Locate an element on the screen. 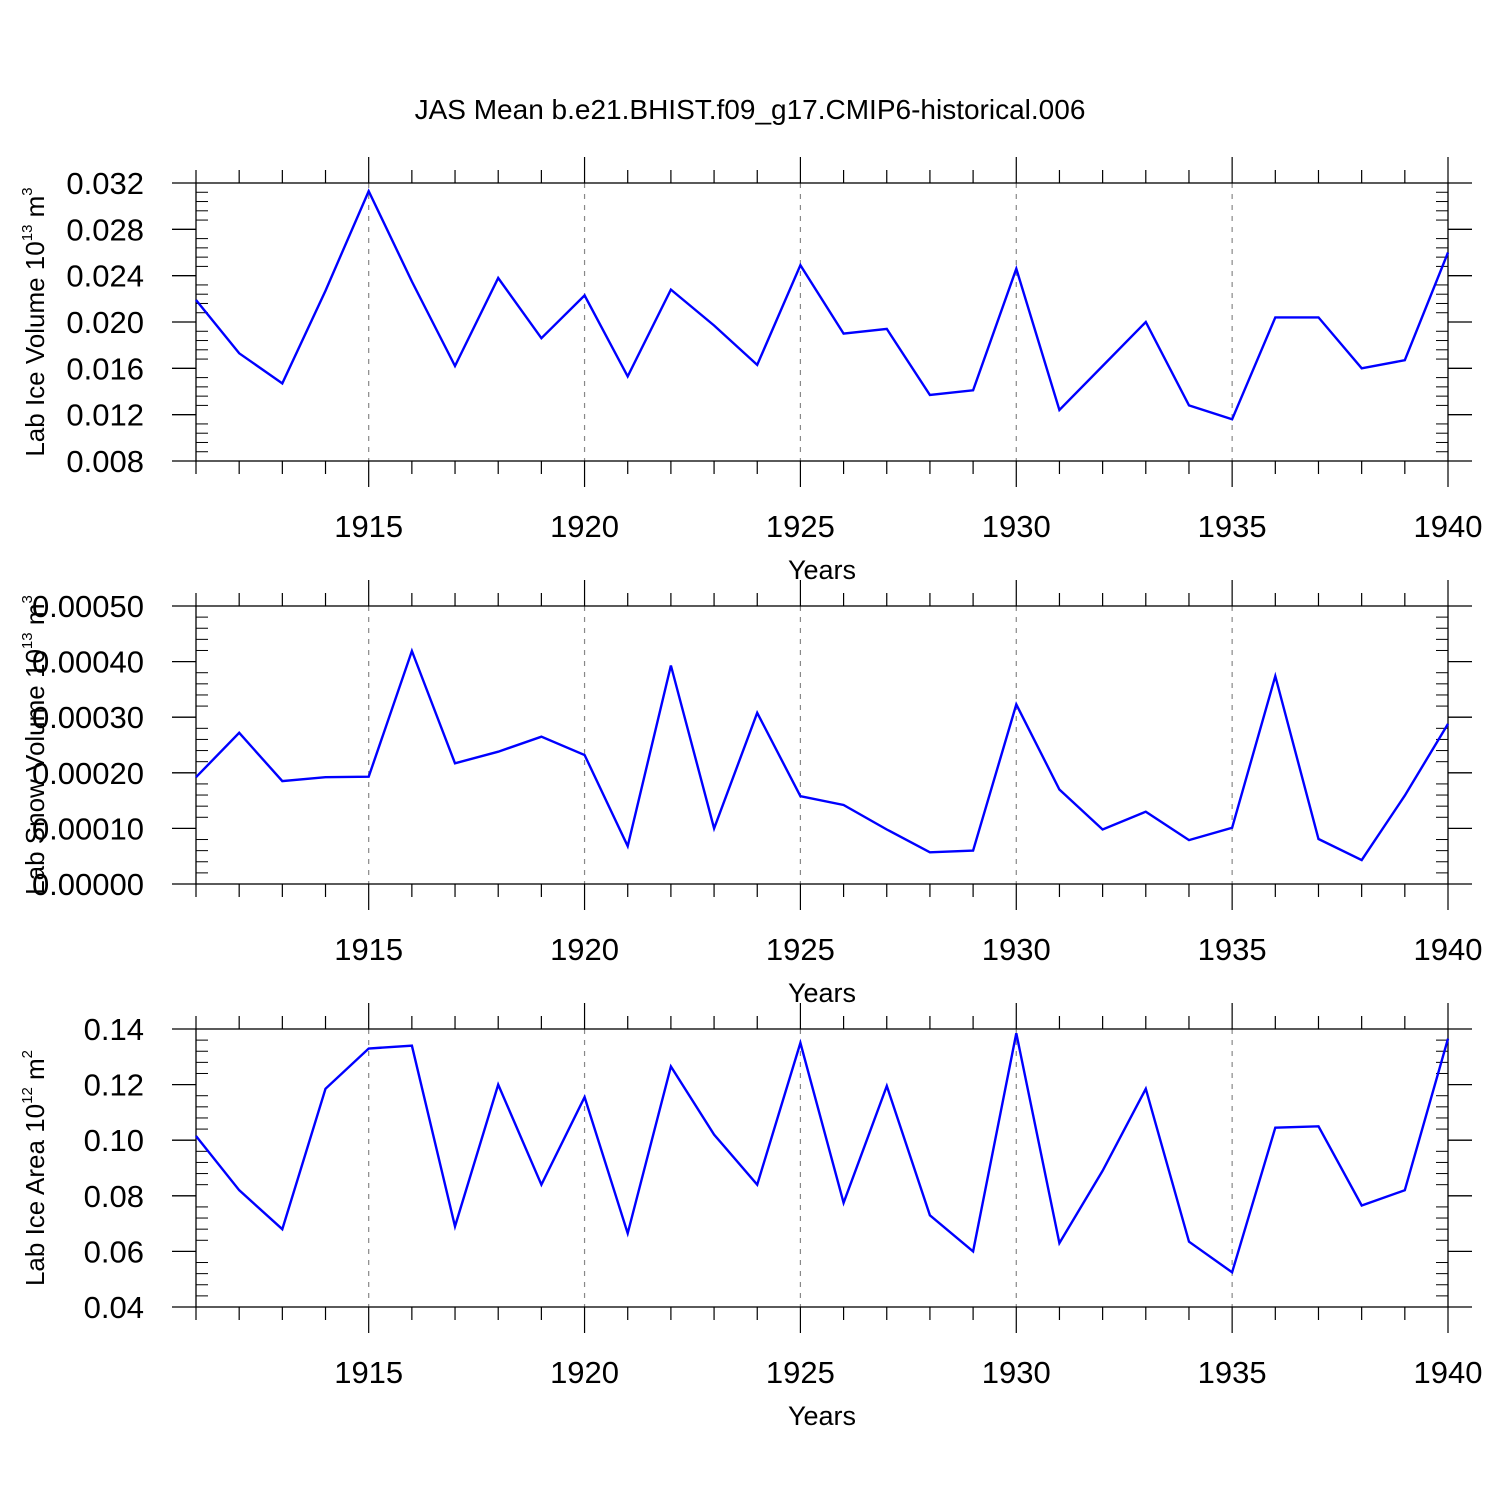  y-tick-label: 0.016 is located at coordinates (105, 368).